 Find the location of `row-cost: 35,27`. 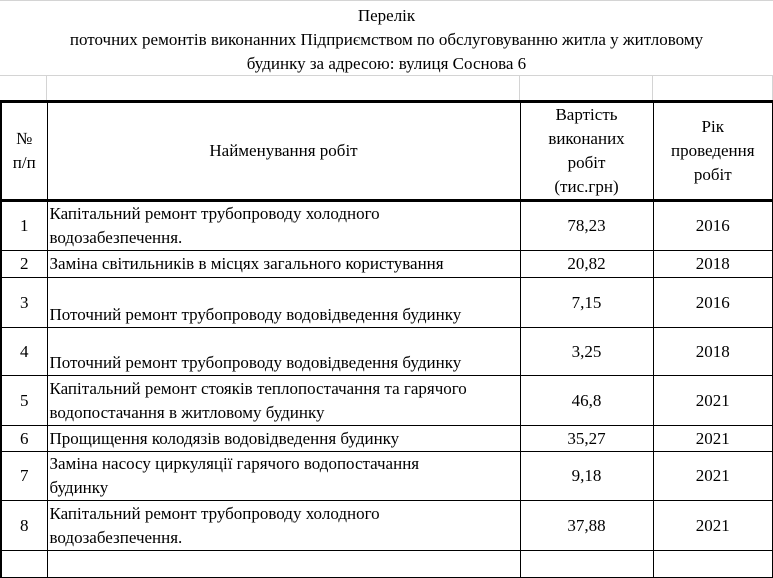

row-cost: 35,27 is located at coordinates (586, 438).